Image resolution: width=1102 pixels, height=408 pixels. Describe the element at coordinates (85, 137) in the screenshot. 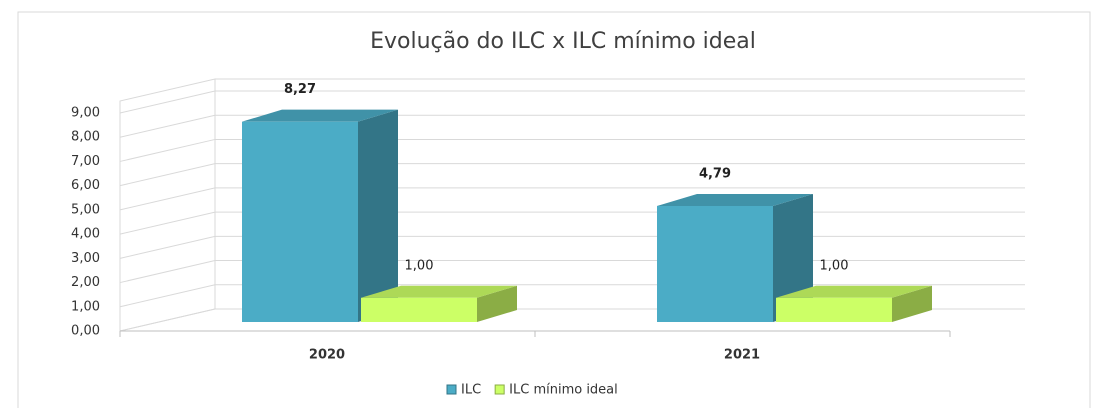

I see `y-tick-label: 8,00` at that location.